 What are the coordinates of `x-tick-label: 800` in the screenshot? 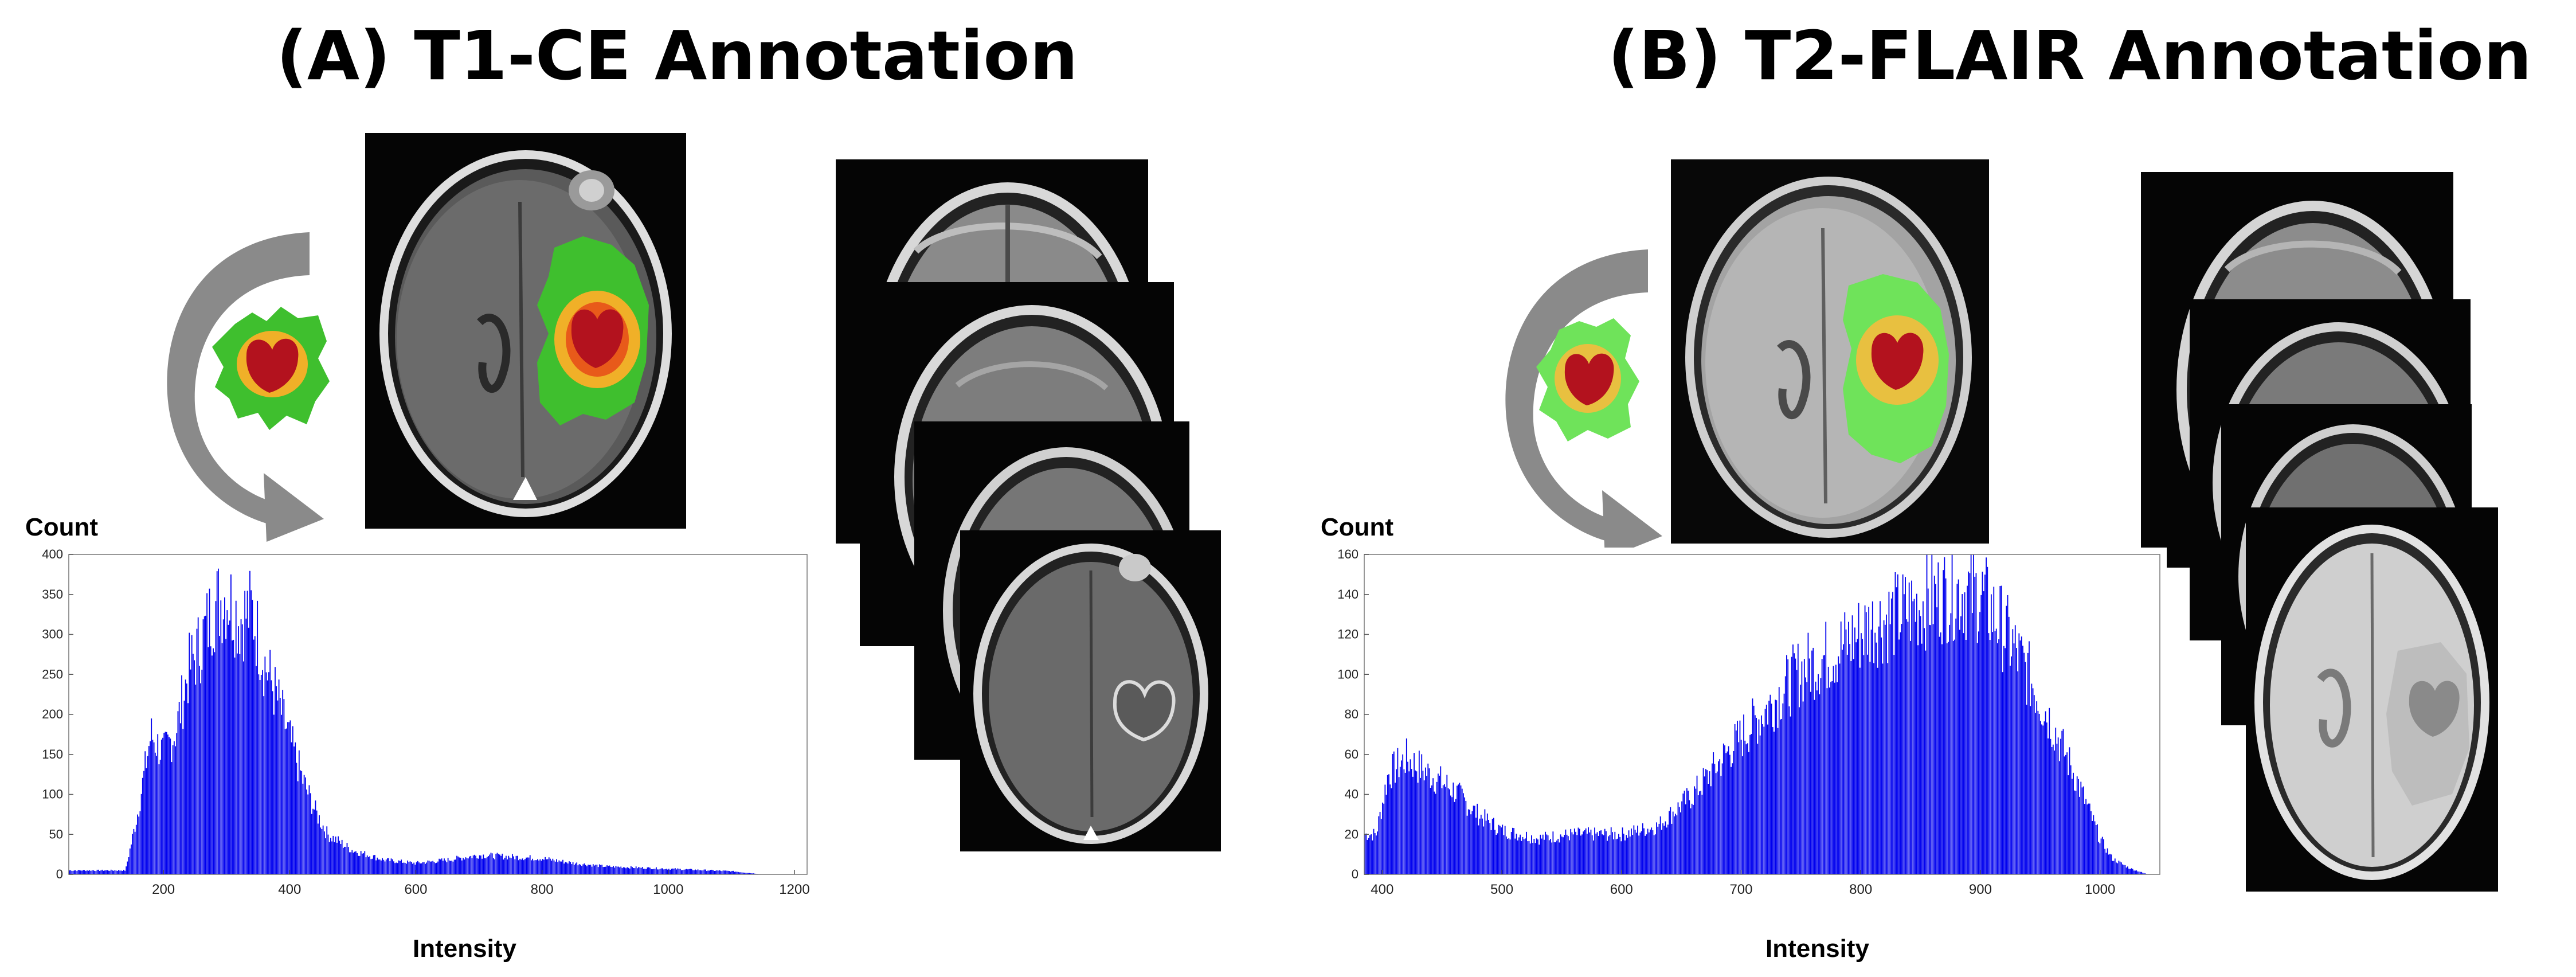 It's located at (1860, 889).